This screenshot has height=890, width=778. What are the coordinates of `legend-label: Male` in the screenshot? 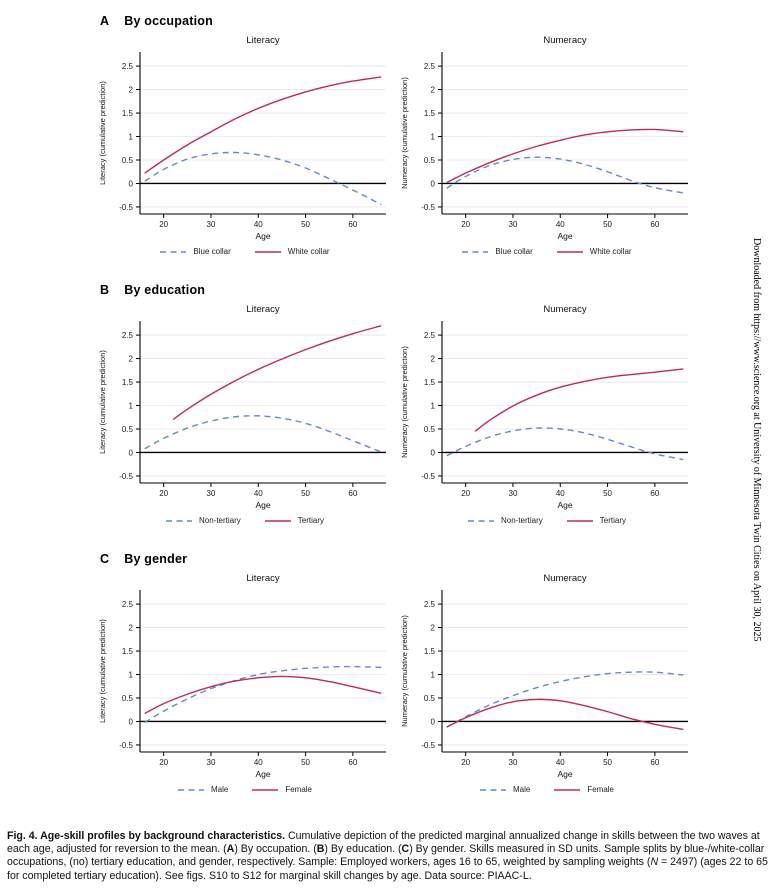 It's located at (521, 789).